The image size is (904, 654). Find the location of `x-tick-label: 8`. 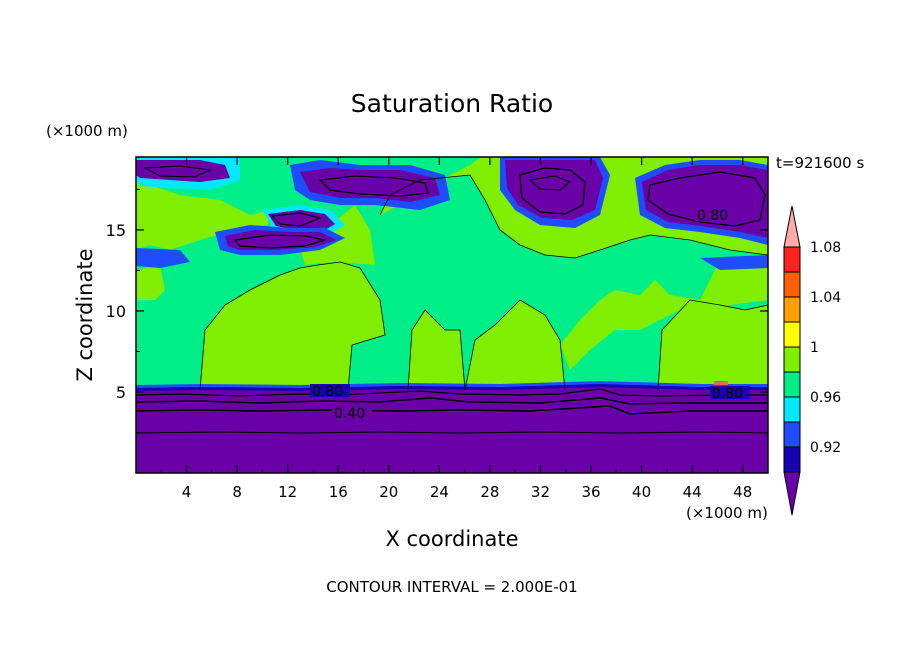

x-tick-label: 8 is located at coordinates (237, 492).